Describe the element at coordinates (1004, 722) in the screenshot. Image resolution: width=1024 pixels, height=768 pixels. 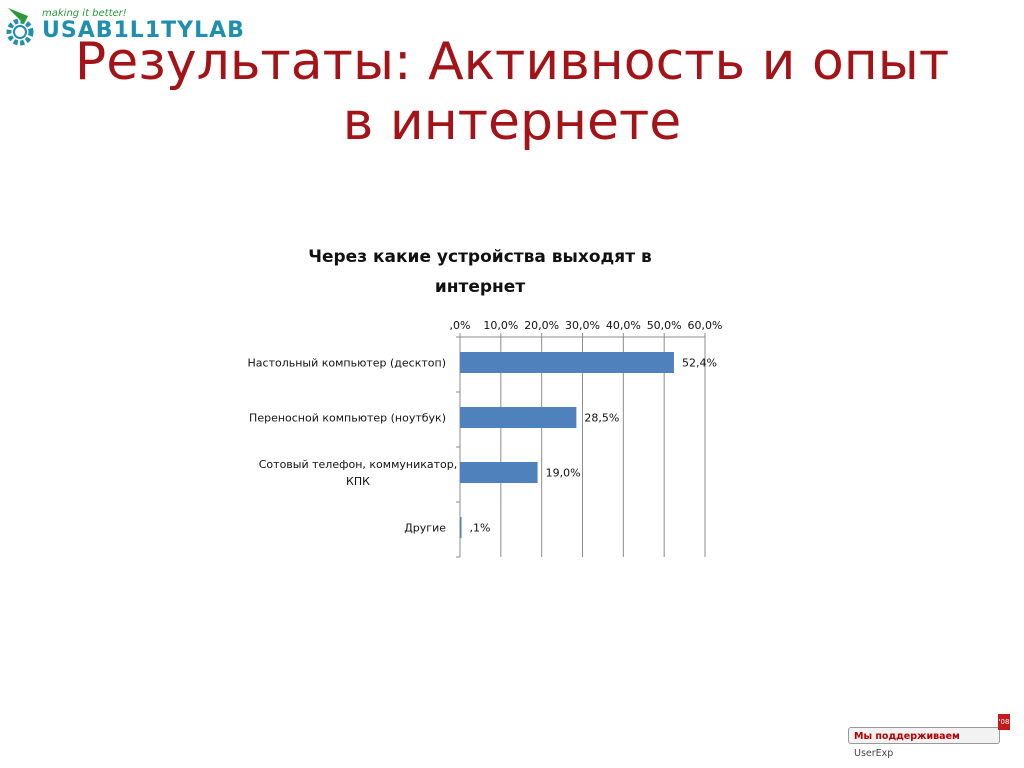
I see `badge-year-corner: '08` at that location.